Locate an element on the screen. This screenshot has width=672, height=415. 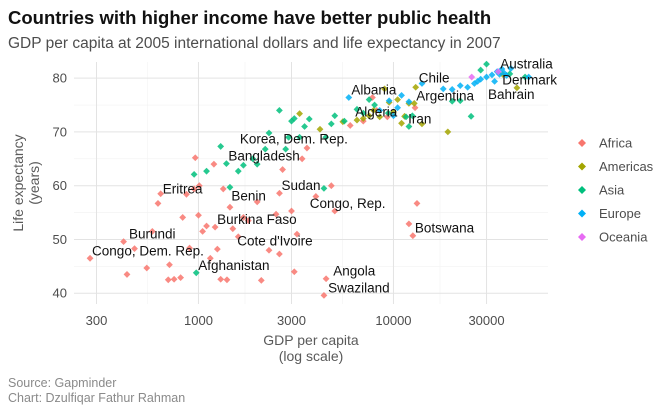
legend-key-asia is located at coordinates (582, 190).